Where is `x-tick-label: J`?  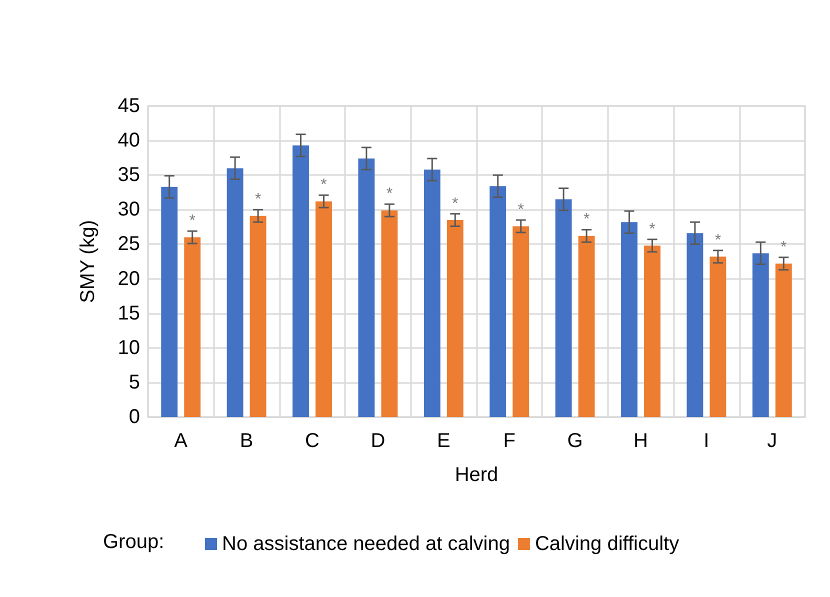
x-tick-label: J is located at coordinates (772, 441).